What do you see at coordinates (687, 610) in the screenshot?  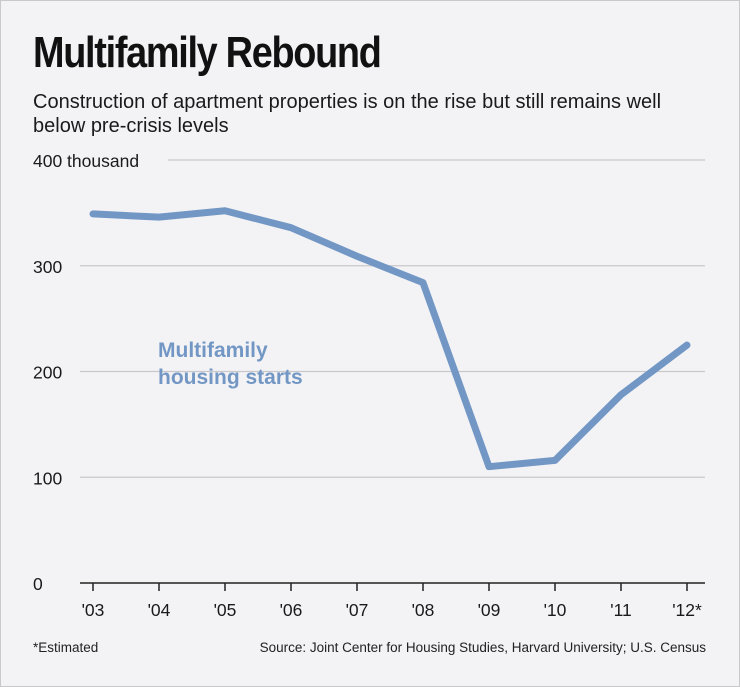 I see `x-tick-label: '12*` at bounding box center [687, 610].